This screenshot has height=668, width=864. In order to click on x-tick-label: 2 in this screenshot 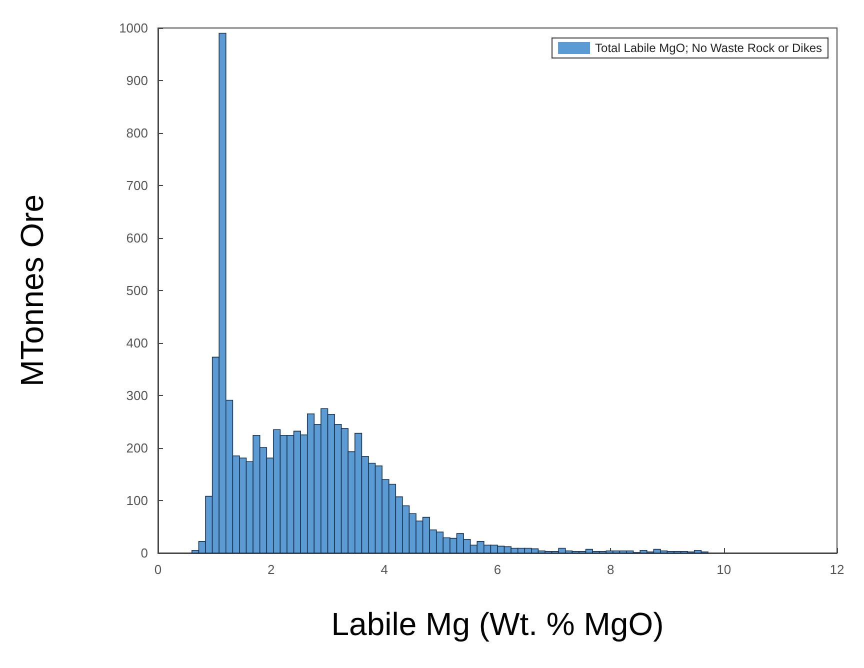, I will do `click(271, 569)`.